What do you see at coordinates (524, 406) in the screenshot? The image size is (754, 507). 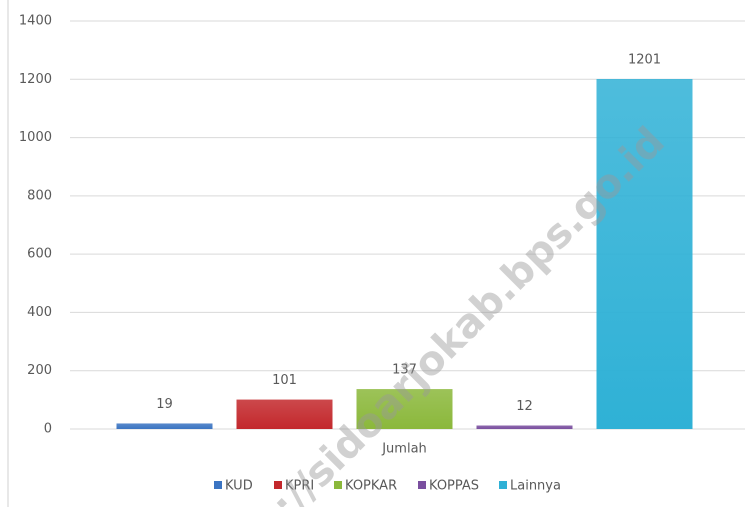 I see `value-label: 12` at bounding box center [524, 406].